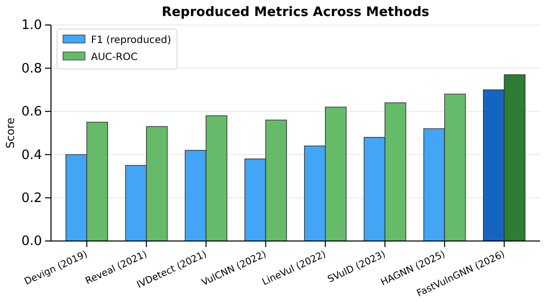 The height and width of the screenshot is (302, 550). What do you see at coordinates (114, 57) in the screenshot?
I see `legend-label: AUC-ROC` at bounding box center [114, 57].